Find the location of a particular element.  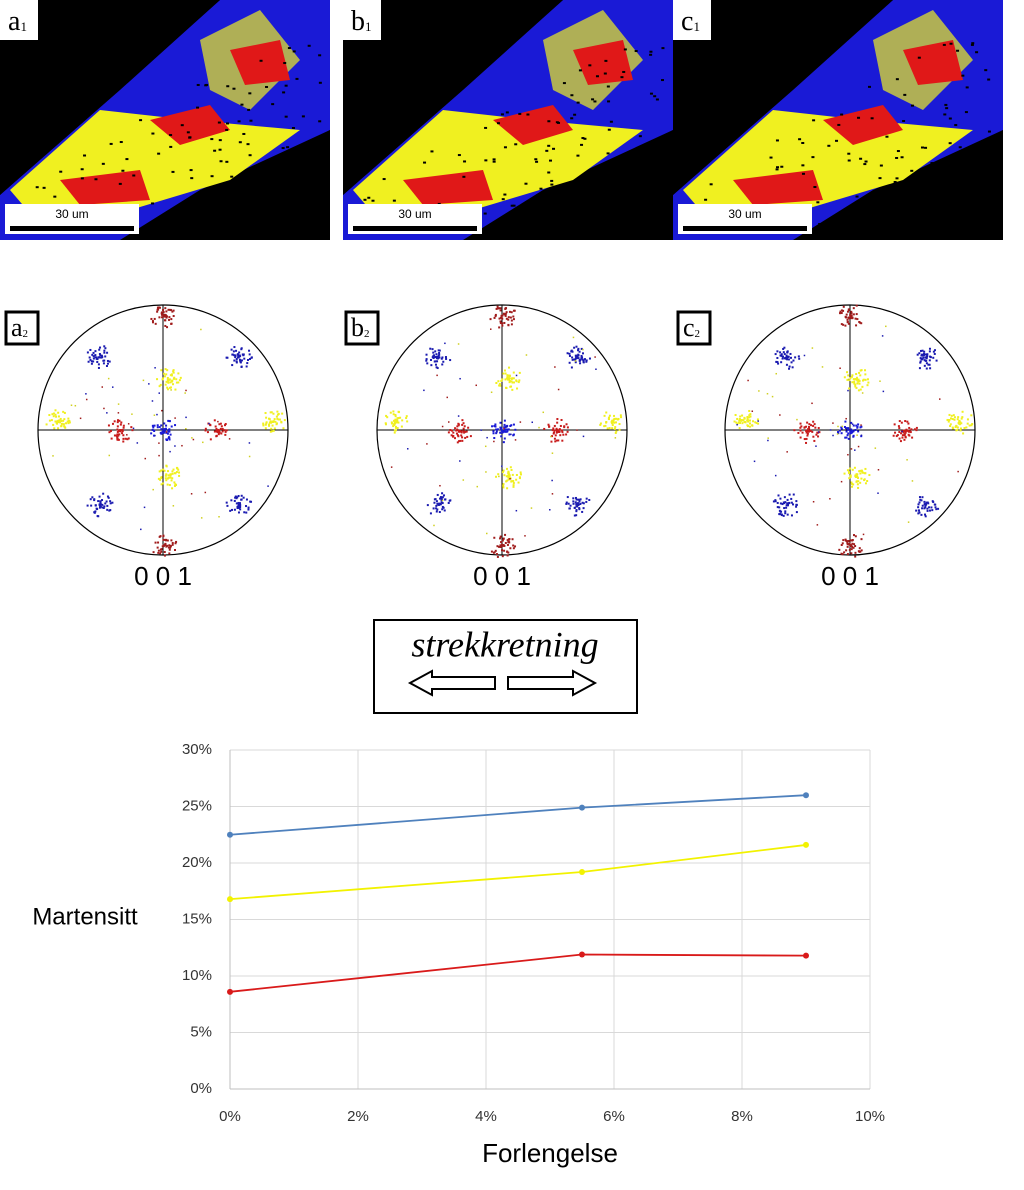

pole-caption: 0 0 1 is located at coordinates (502, 576).